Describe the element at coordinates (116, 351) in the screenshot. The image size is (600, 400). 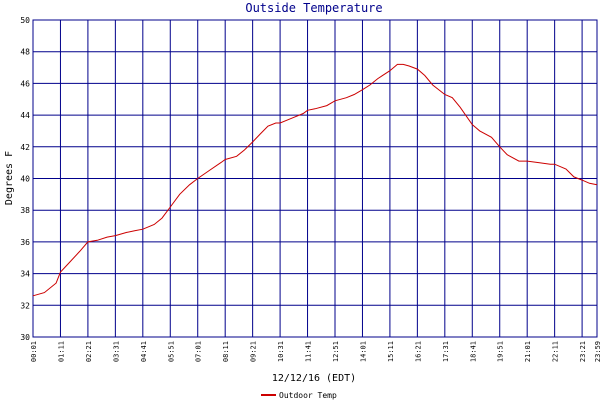
I see `x-tick-label: 03:31` at that location.